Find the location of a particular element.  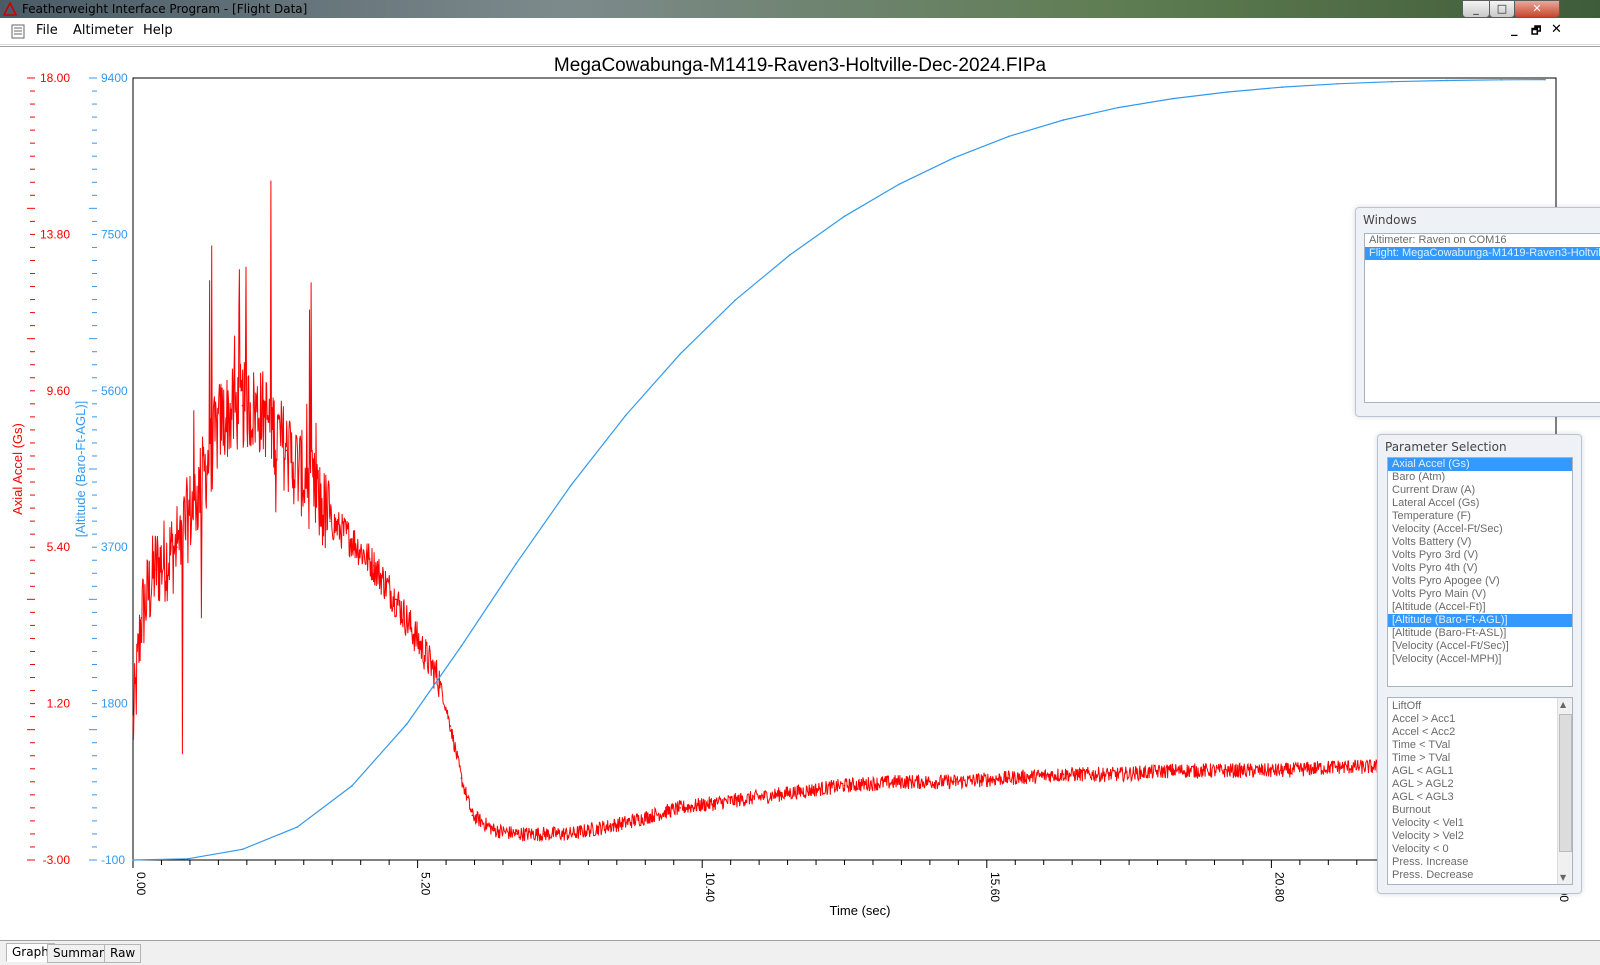

window-item-altimeter: Altimeter: Raven on COM16 is located at coordinates (1438, 240).